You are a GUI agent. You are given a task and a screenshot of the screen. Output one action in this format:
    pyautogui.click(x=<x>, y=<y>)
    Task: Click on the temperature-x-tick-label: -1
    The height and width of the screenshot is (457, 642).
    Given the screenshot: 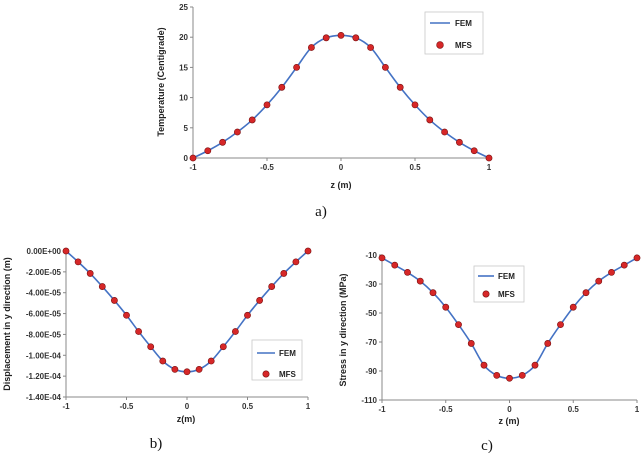 What is the action you would take?
    pyautogui.click(x=193, y=167)
    